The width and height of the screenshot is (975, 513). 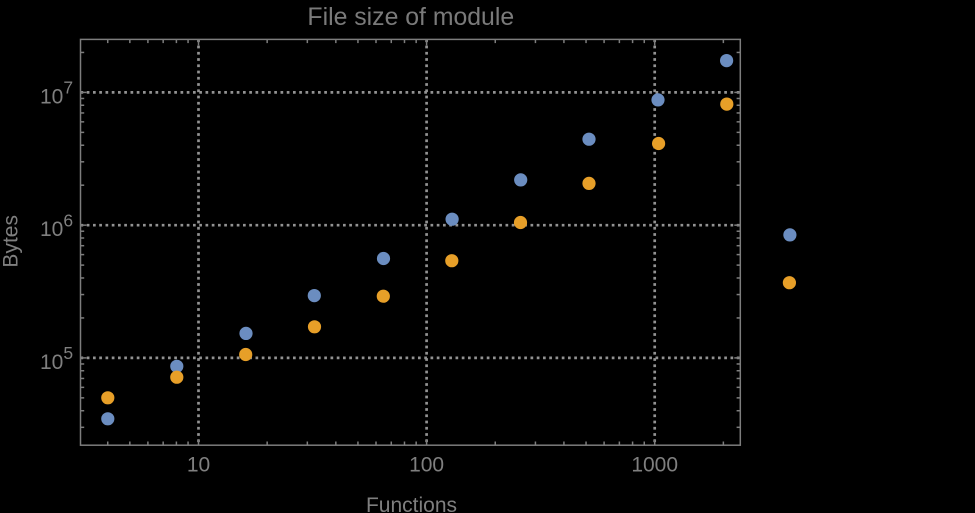 I want to click on svg-text: Functions, so click(x=411, y=503).